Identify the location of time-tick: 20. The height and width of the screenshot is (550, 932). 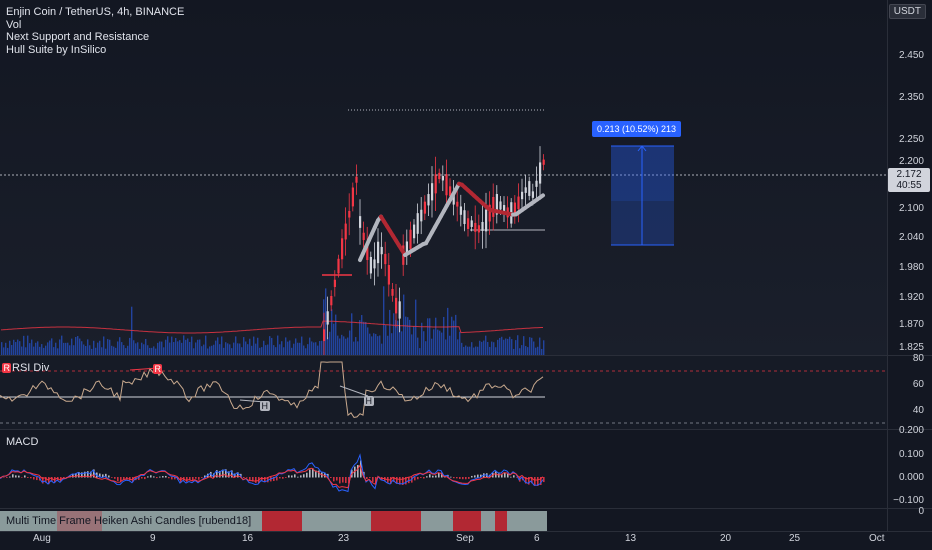
(726, 538).